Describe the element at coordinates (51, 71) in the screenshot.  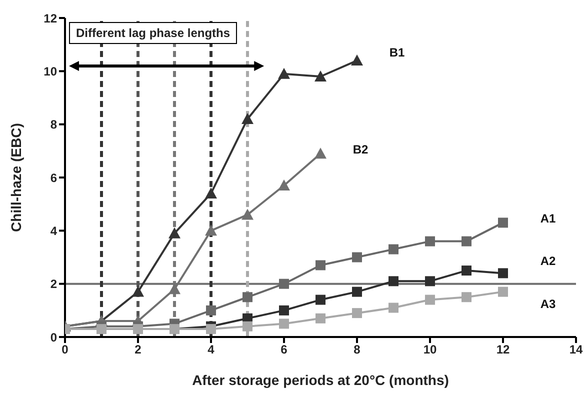
I see `y-tick-label: 10` at that location.